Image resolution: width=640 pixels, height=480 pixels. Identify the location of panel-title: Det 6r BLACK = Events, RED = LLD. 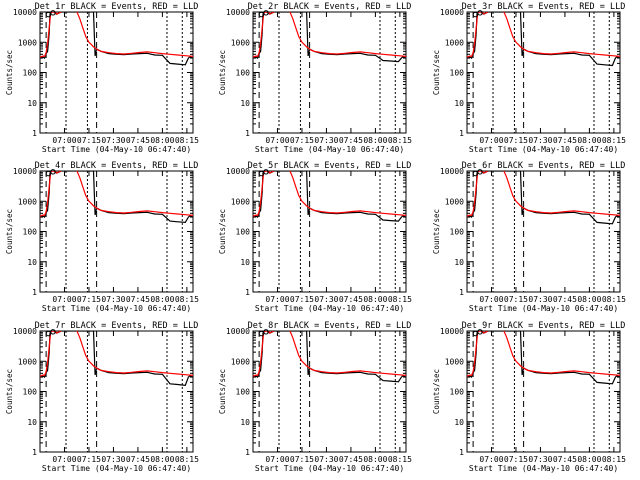
(544, 166).